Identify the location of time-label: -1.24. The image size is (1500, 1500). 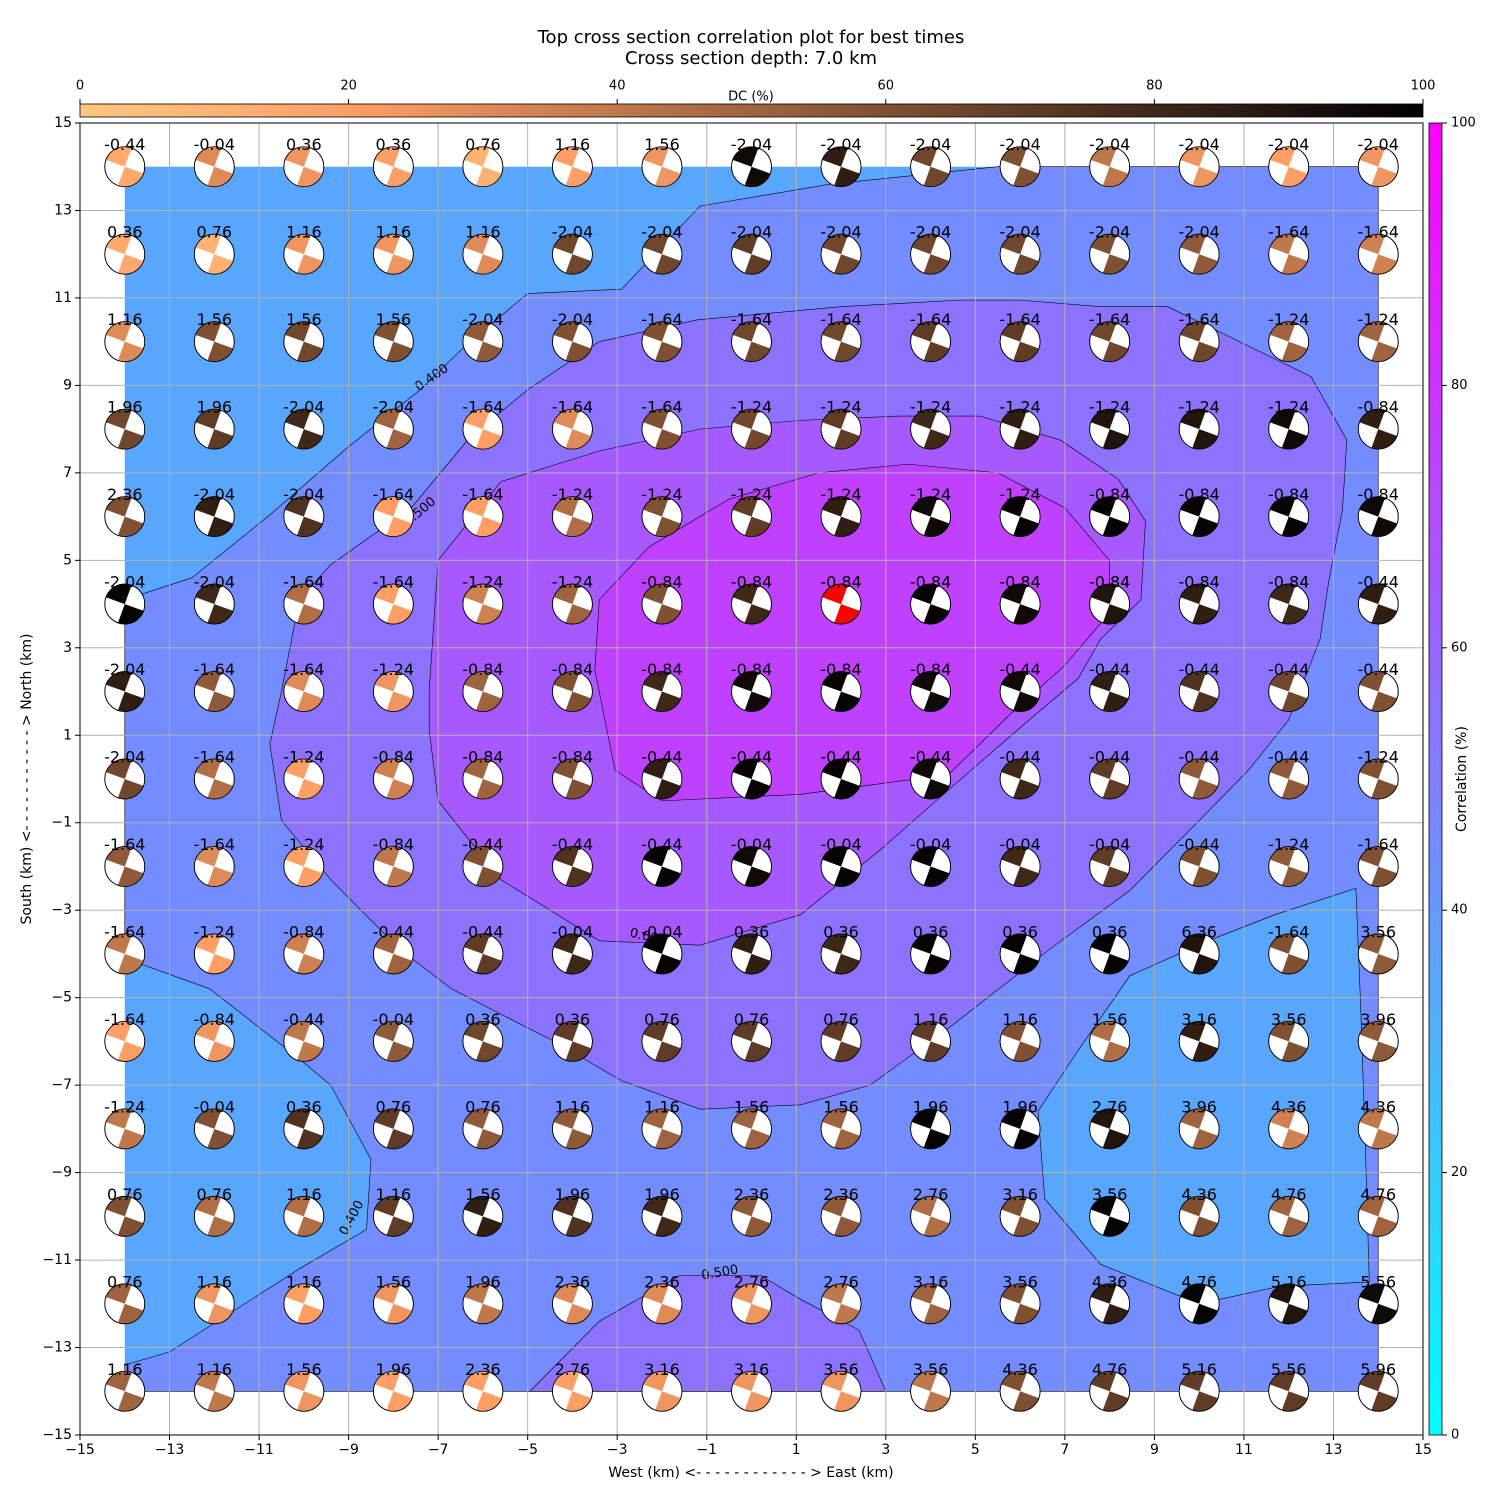
(840, 407).